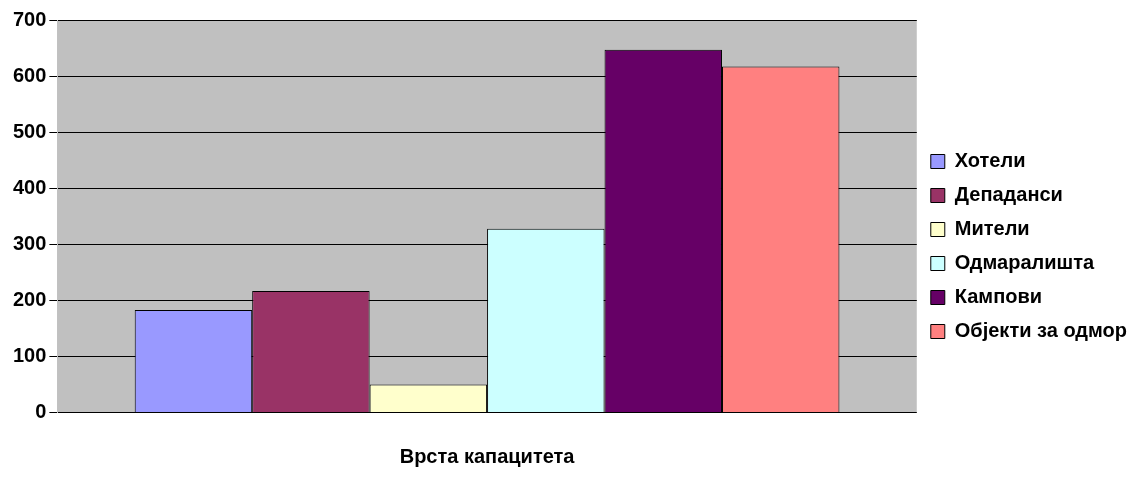  Describe the element at coordinates (1008, 194) in the screenshot. I see `legend-label: Депаданси` at that location.